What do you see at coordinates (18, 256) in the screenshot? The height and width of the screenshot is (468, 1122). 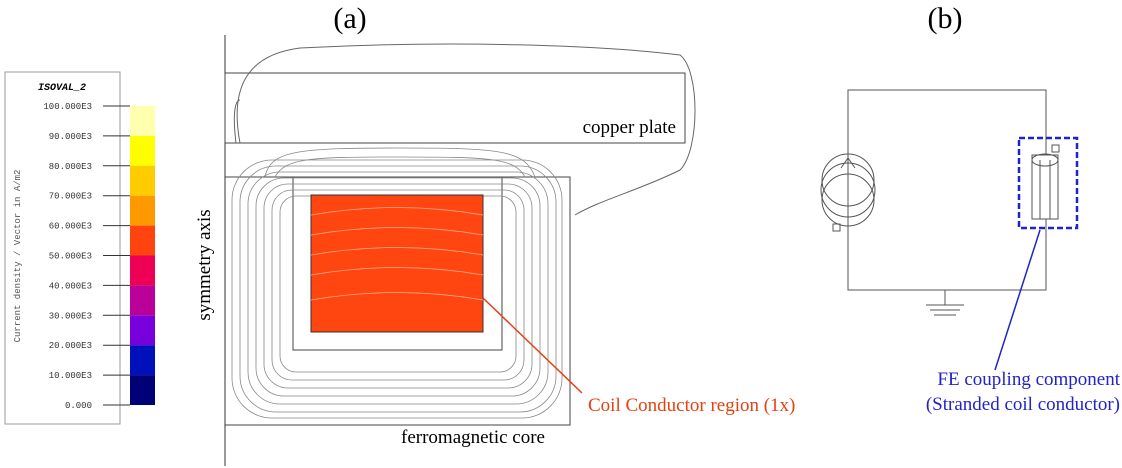 I see `legend-axis-label: Current density / Vector in A/m2` at bounding box center [18, 256].